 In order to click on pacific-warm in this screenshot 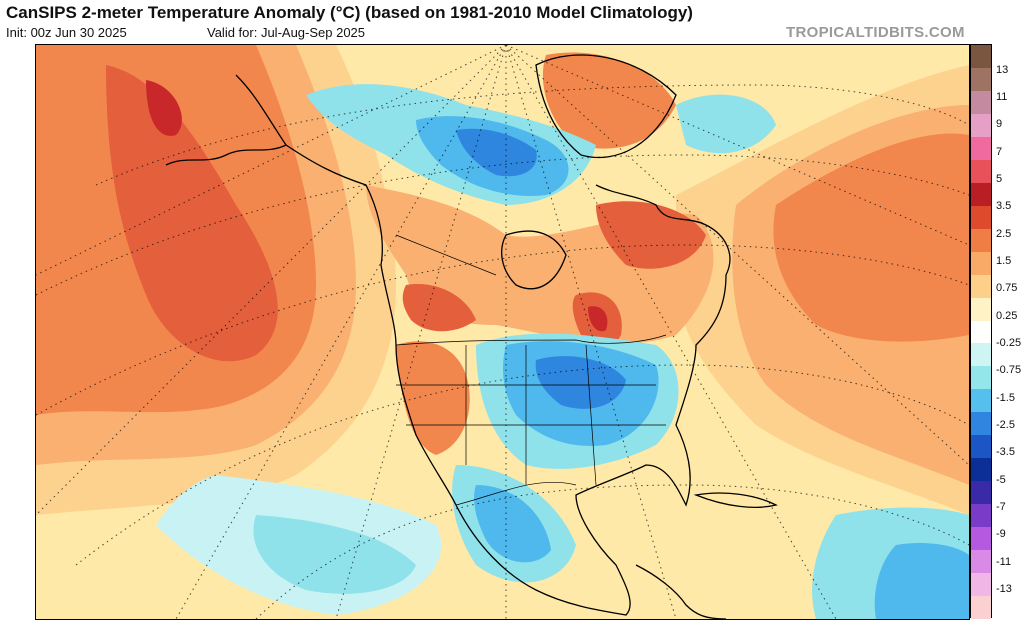, I will do `click(192, 213)`.